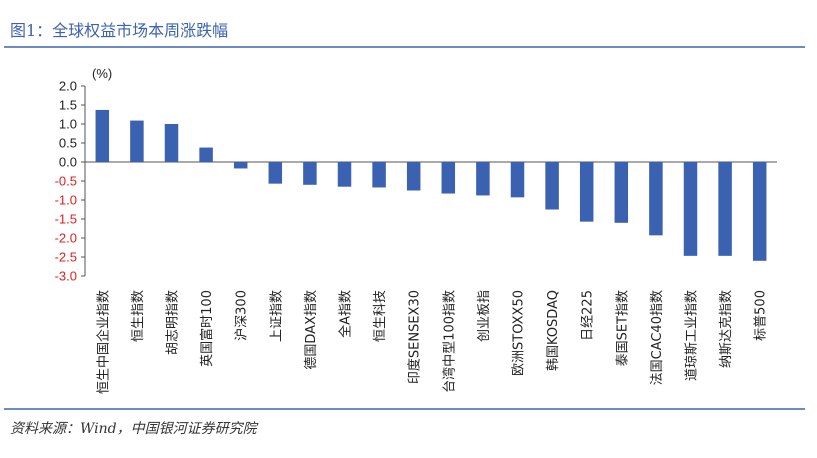  I want to click on category-label: 沪深300, so click(242, 315).